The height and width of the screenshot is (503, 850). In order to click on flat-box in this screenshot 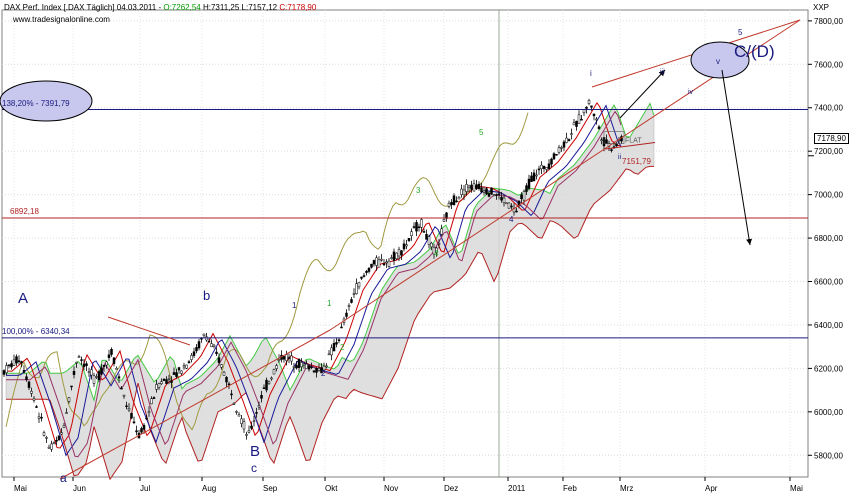, I will do `click(614, 137)`.